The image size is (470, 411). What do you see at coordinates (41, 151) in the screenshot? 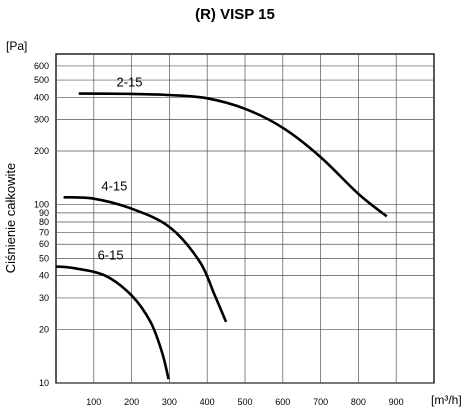
I see `y-tick-label: 200` at bounding box center [41, 151].